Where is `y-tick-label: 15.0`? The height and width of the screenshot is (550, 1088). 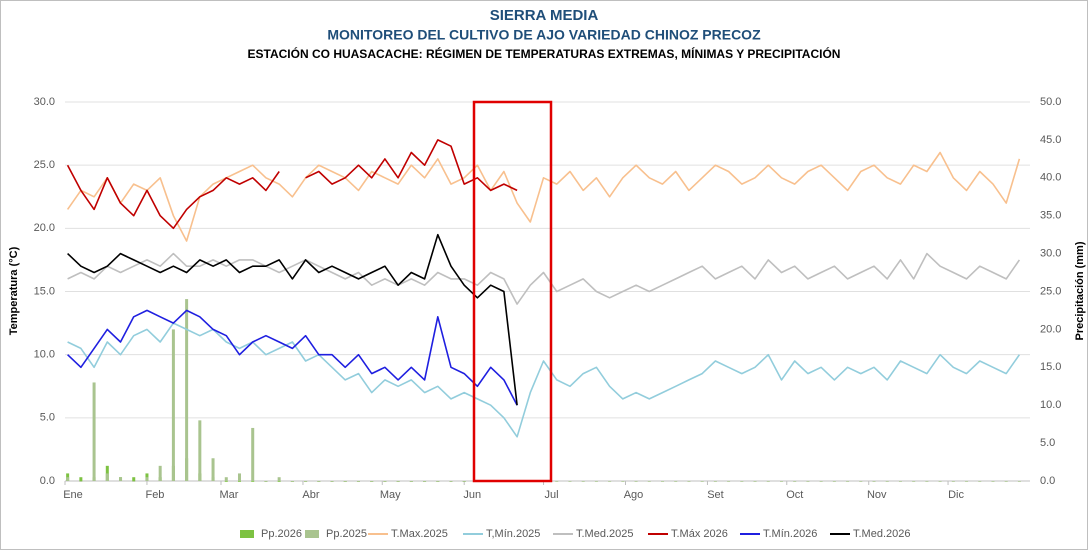
y-tick-label: 15.0 is located at coordinates (44, 291).